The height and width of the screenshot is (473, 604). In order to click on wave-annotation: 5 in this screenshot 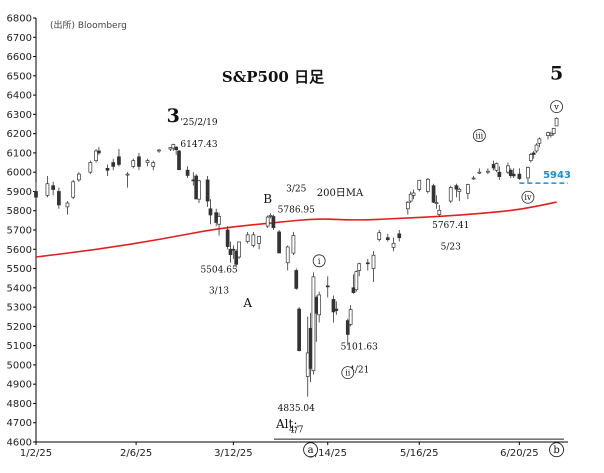, I will do `click(556, 74)`.